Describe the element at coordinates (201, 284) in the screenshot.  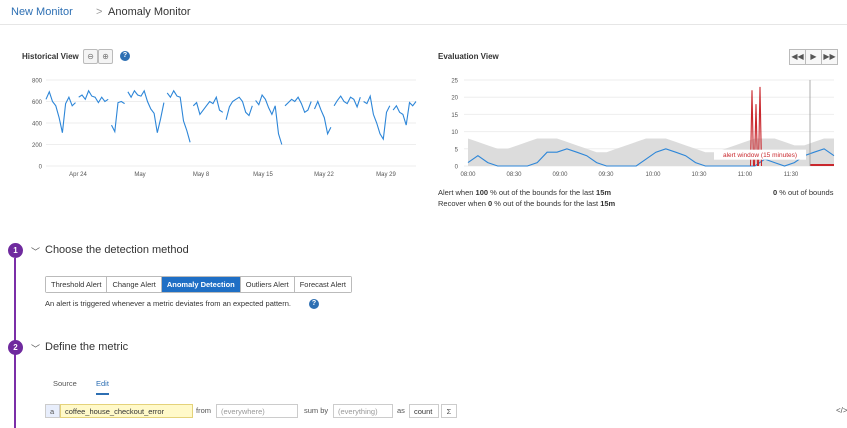
I see `tab-anomaly-detection: Anomaly Detection` at that location.